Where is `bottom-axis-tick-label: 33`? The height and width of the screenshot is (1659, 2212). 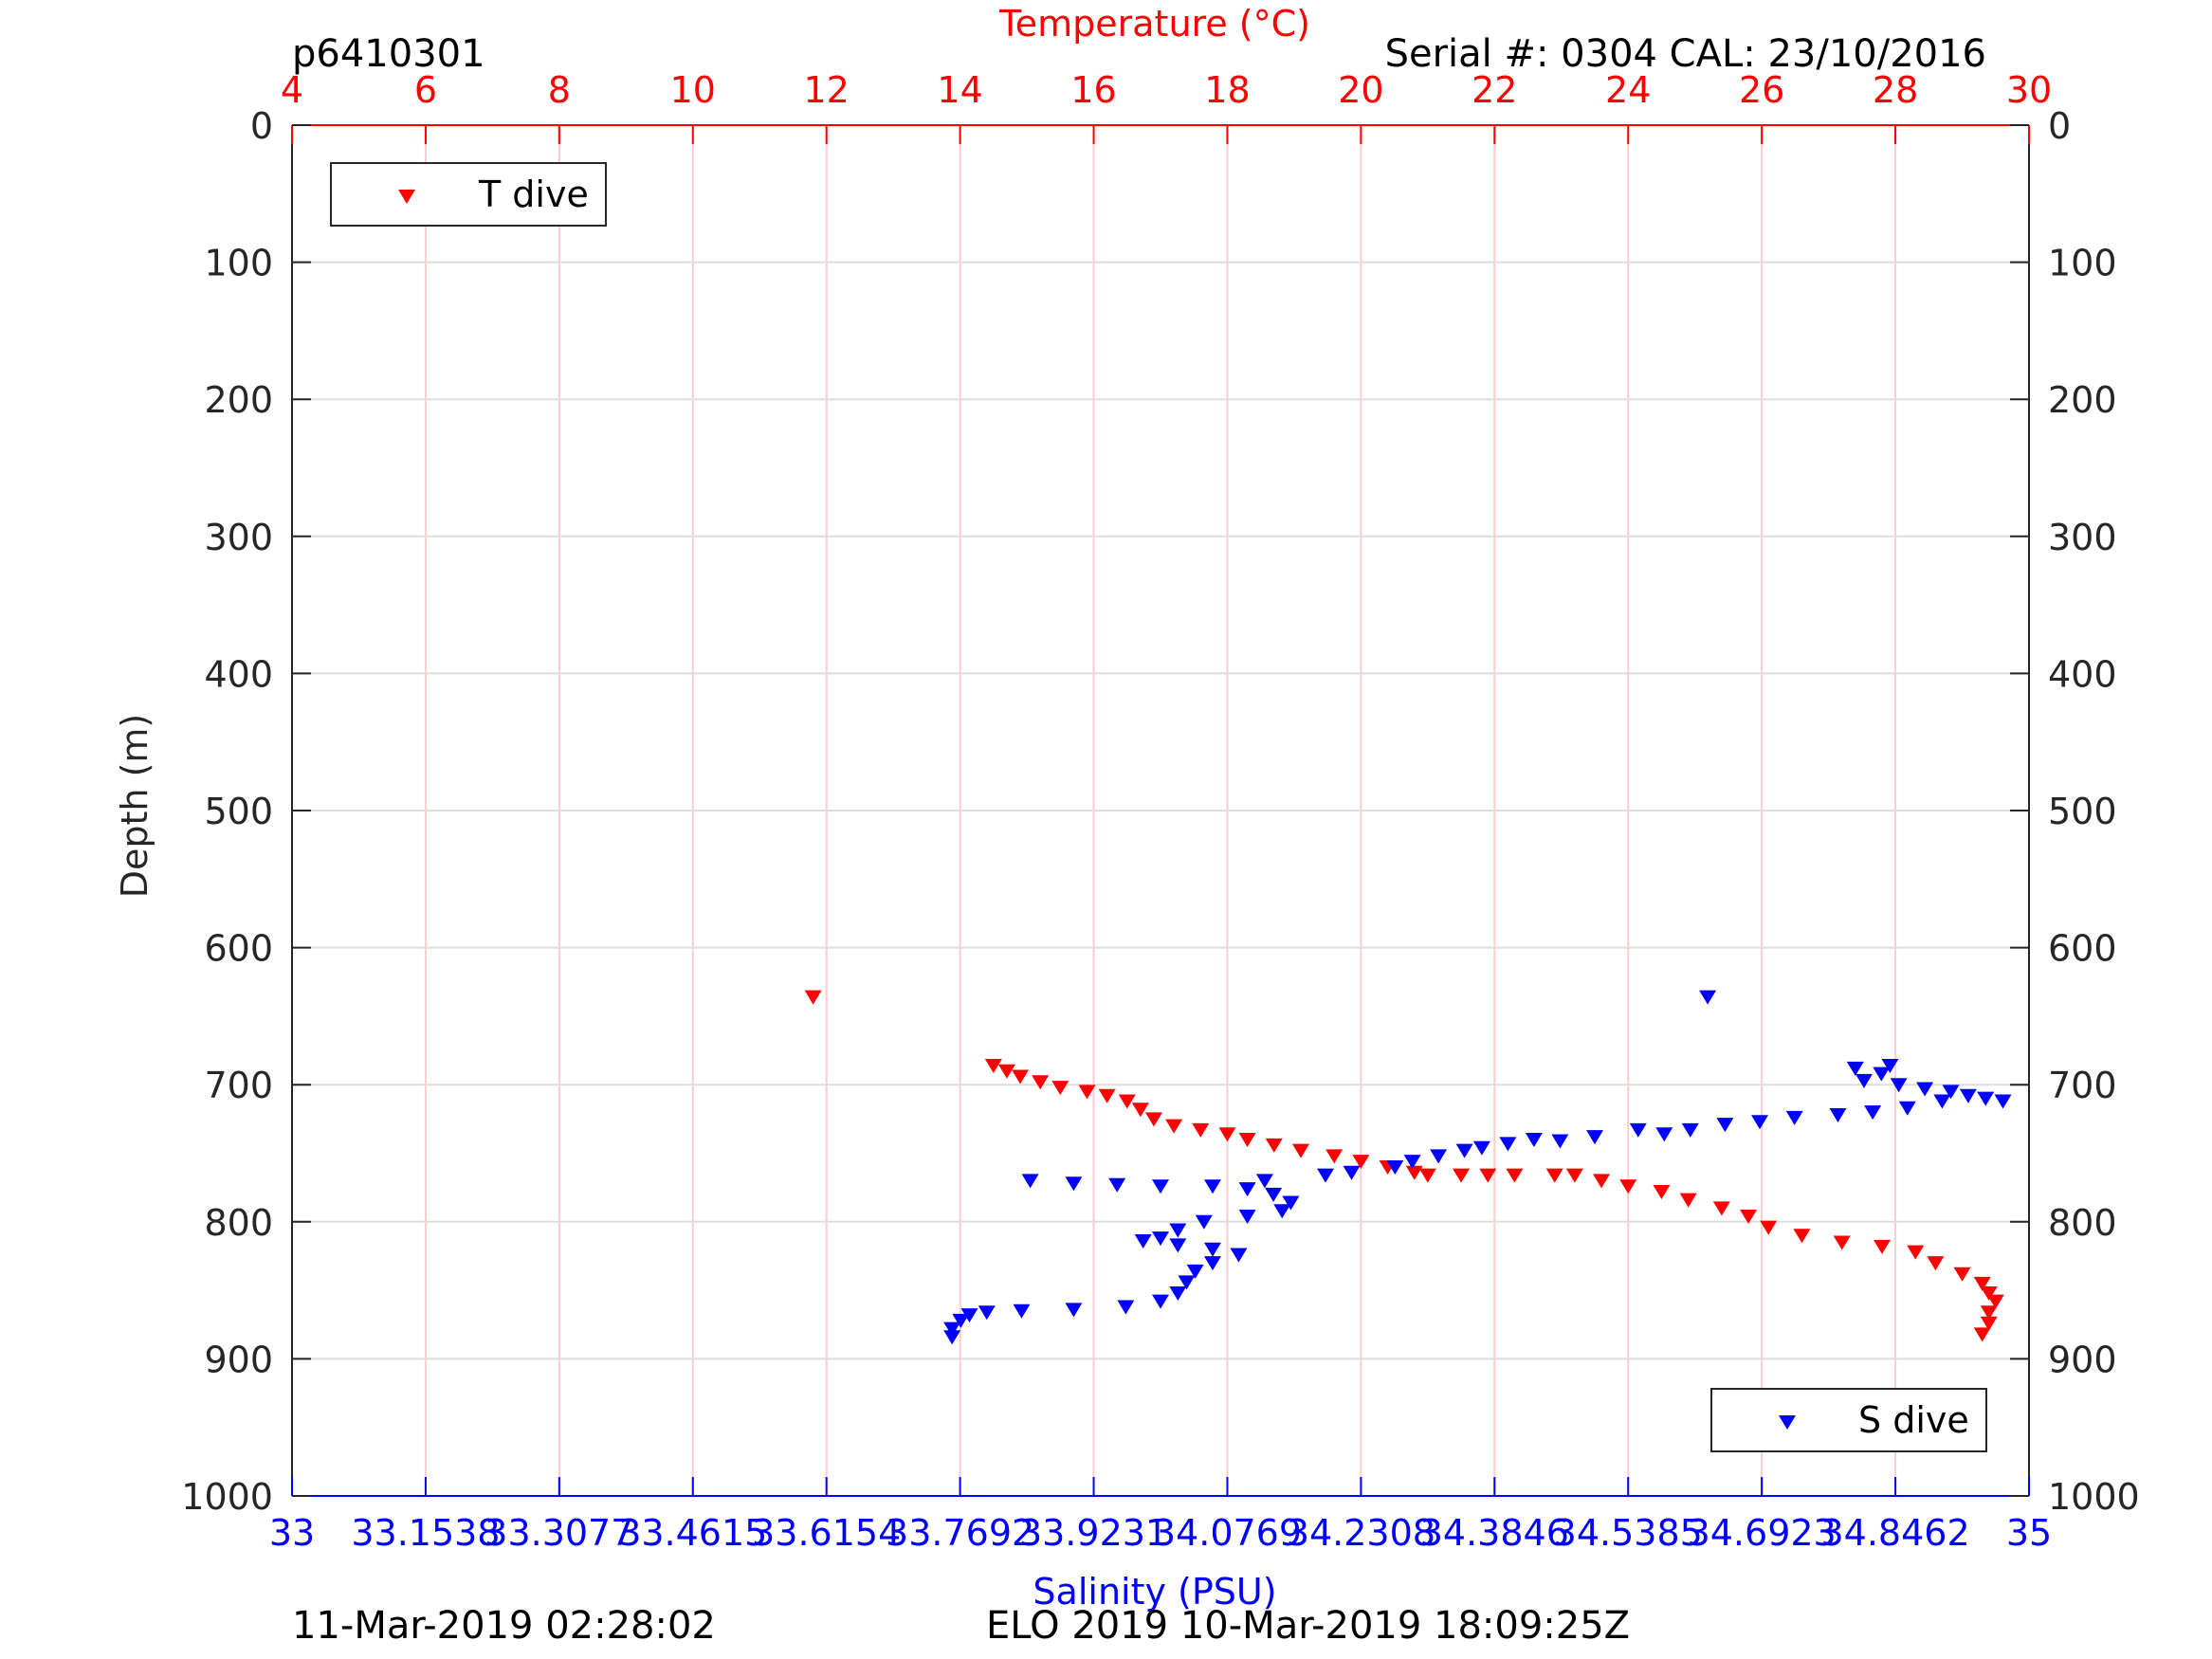 bottom-axis-tick-label: 33 is located at coordinates (292, 1533).